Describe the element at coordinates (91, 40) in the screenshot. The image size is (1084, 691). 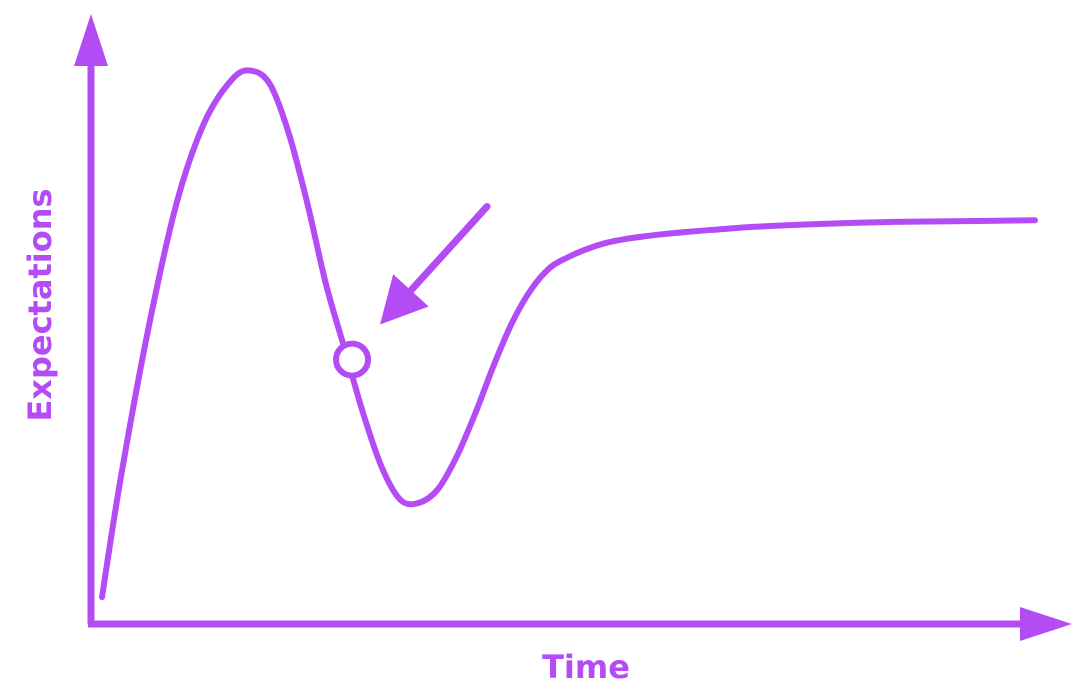
I see `y-axis-arrowhead` at that location.